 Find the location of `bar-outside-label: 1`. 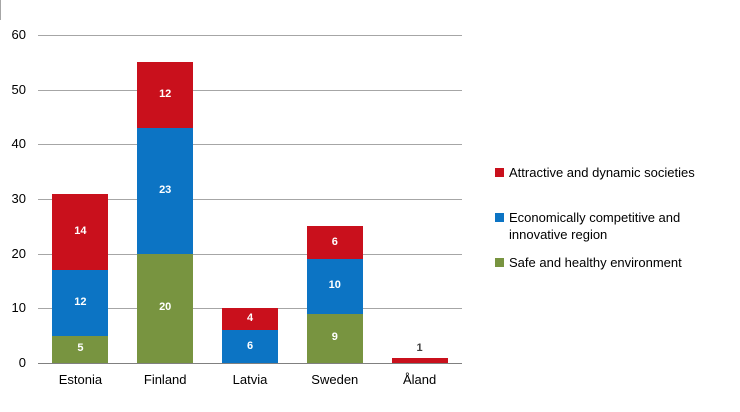

bar-outside-label: 1 is located at coordinates (419, 347).